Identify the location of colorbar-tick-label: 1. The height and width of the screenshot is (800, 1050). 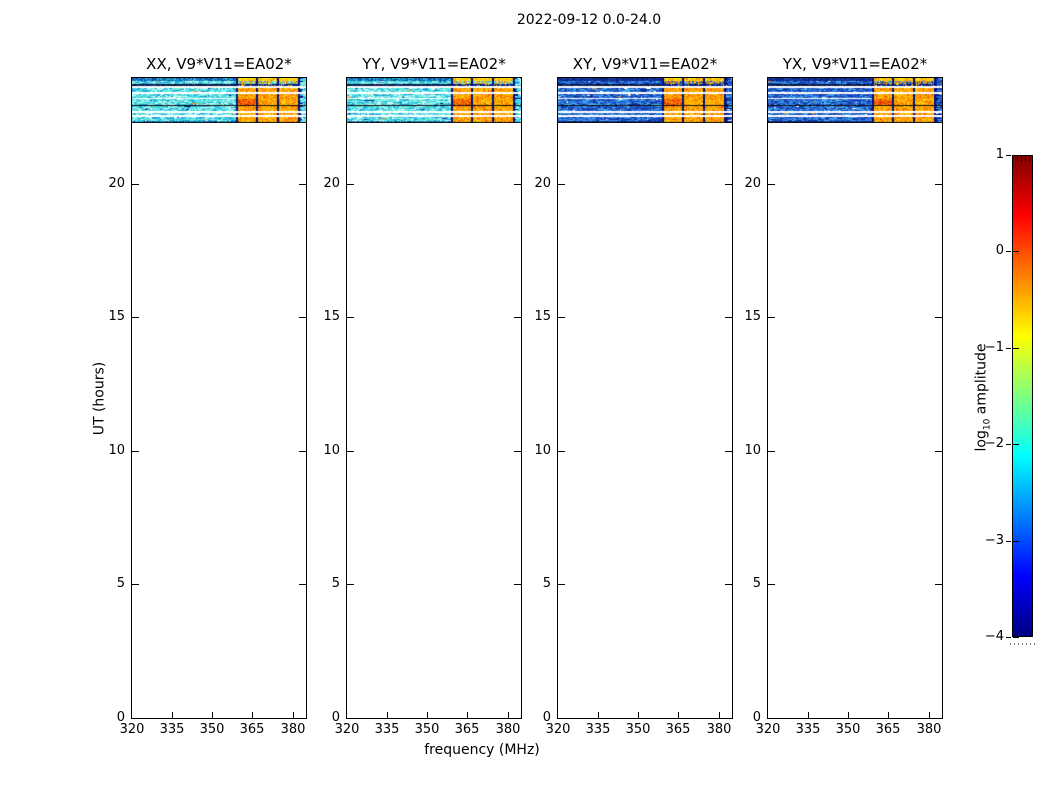
(999, 154).